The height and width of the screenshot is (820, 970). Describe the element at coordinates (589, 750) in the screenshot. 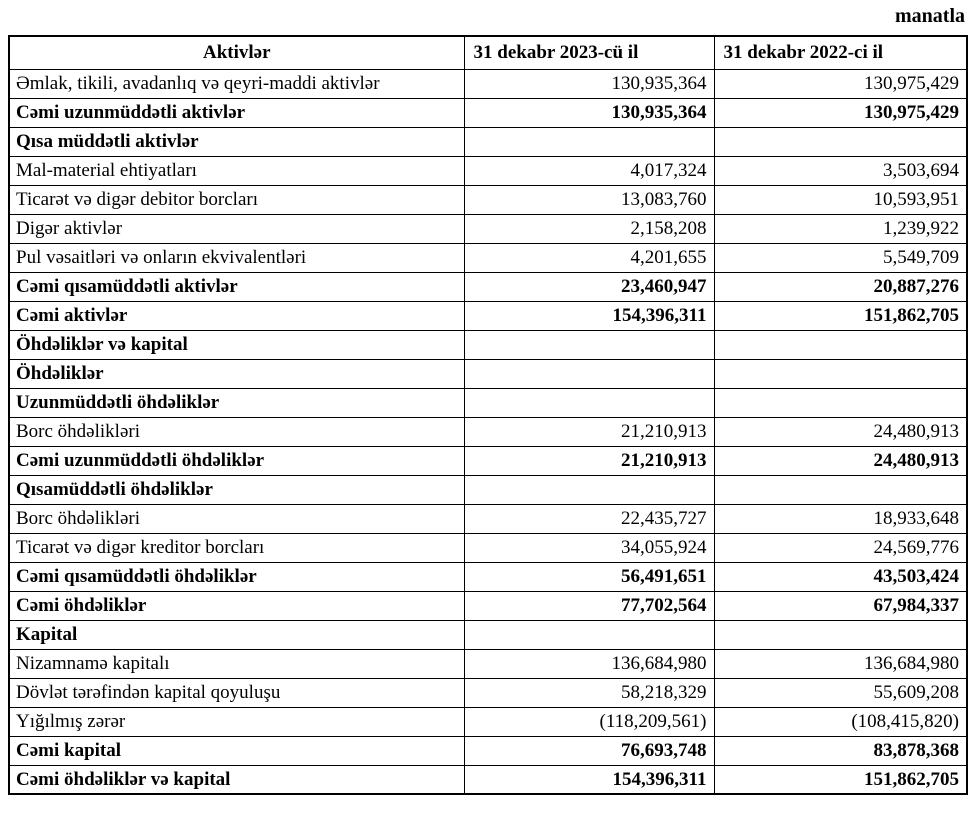

I see `value-2023-cell: 76,693,748` at that location.